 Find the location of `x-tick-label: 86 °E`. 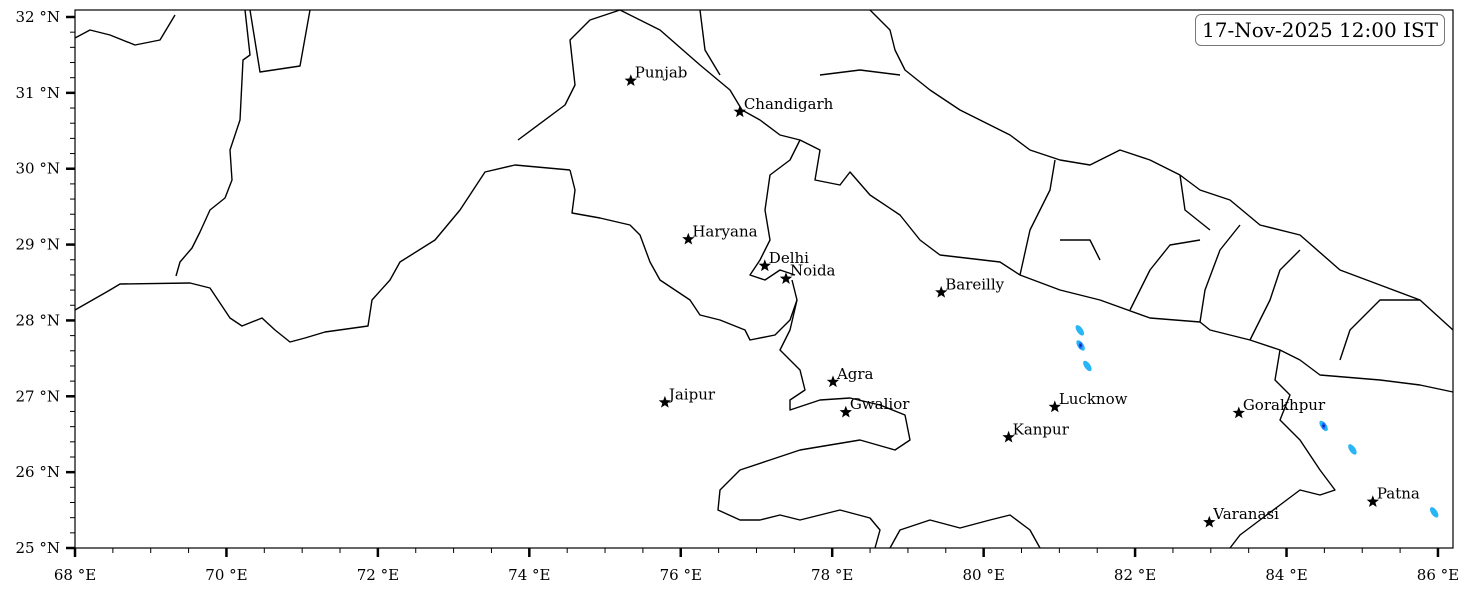

x-tick-label: 86 °E is located at coordinates (1438, 575).